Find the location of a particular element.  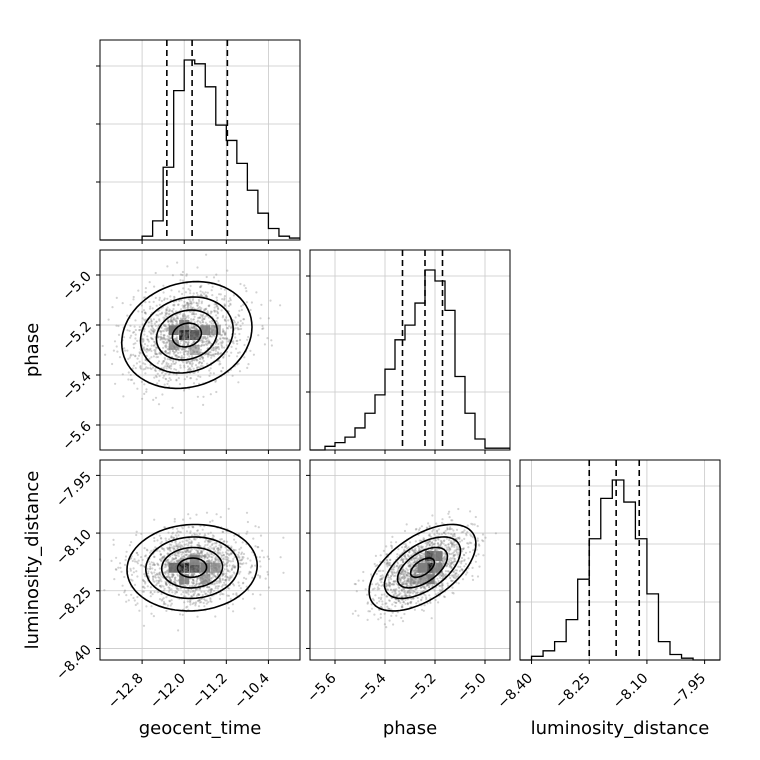

x-axis-title-luminosity-distance: luminosity_distance is located at coordinates (620, 728).